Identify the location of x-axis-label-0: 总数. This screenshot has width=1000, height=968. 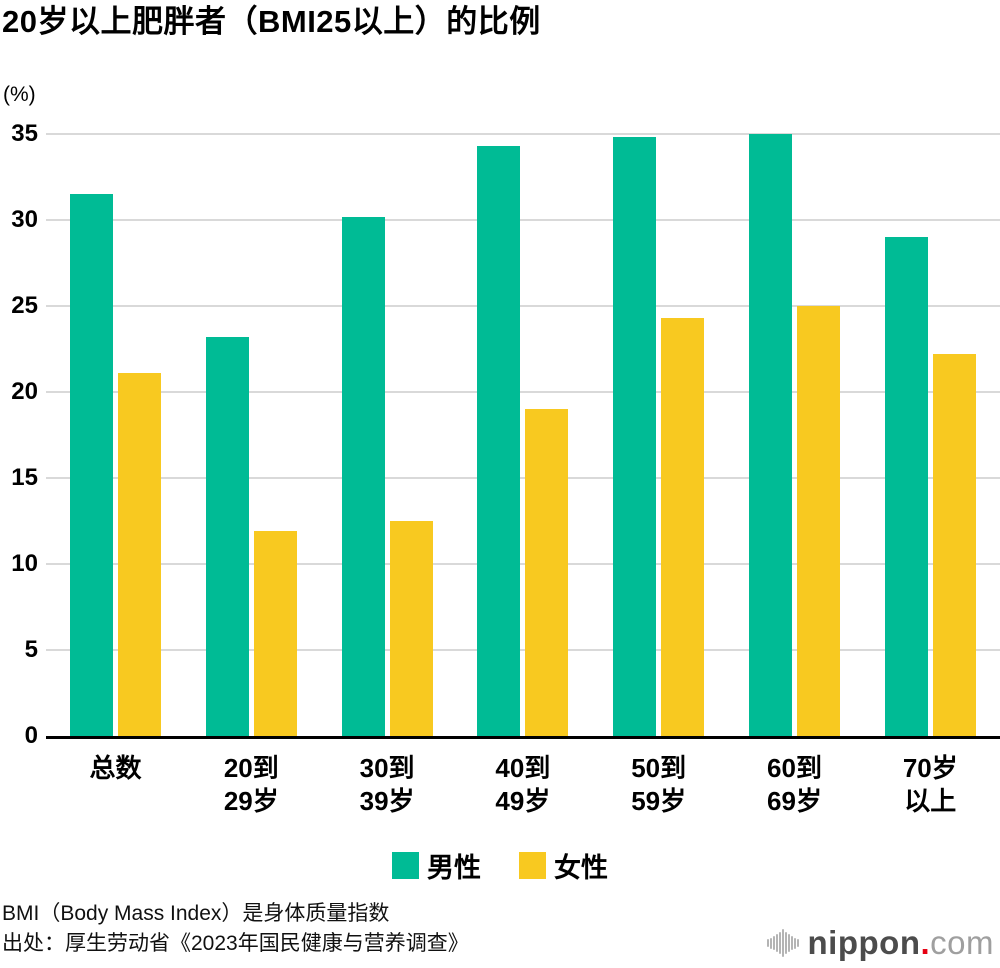
(115, 768).